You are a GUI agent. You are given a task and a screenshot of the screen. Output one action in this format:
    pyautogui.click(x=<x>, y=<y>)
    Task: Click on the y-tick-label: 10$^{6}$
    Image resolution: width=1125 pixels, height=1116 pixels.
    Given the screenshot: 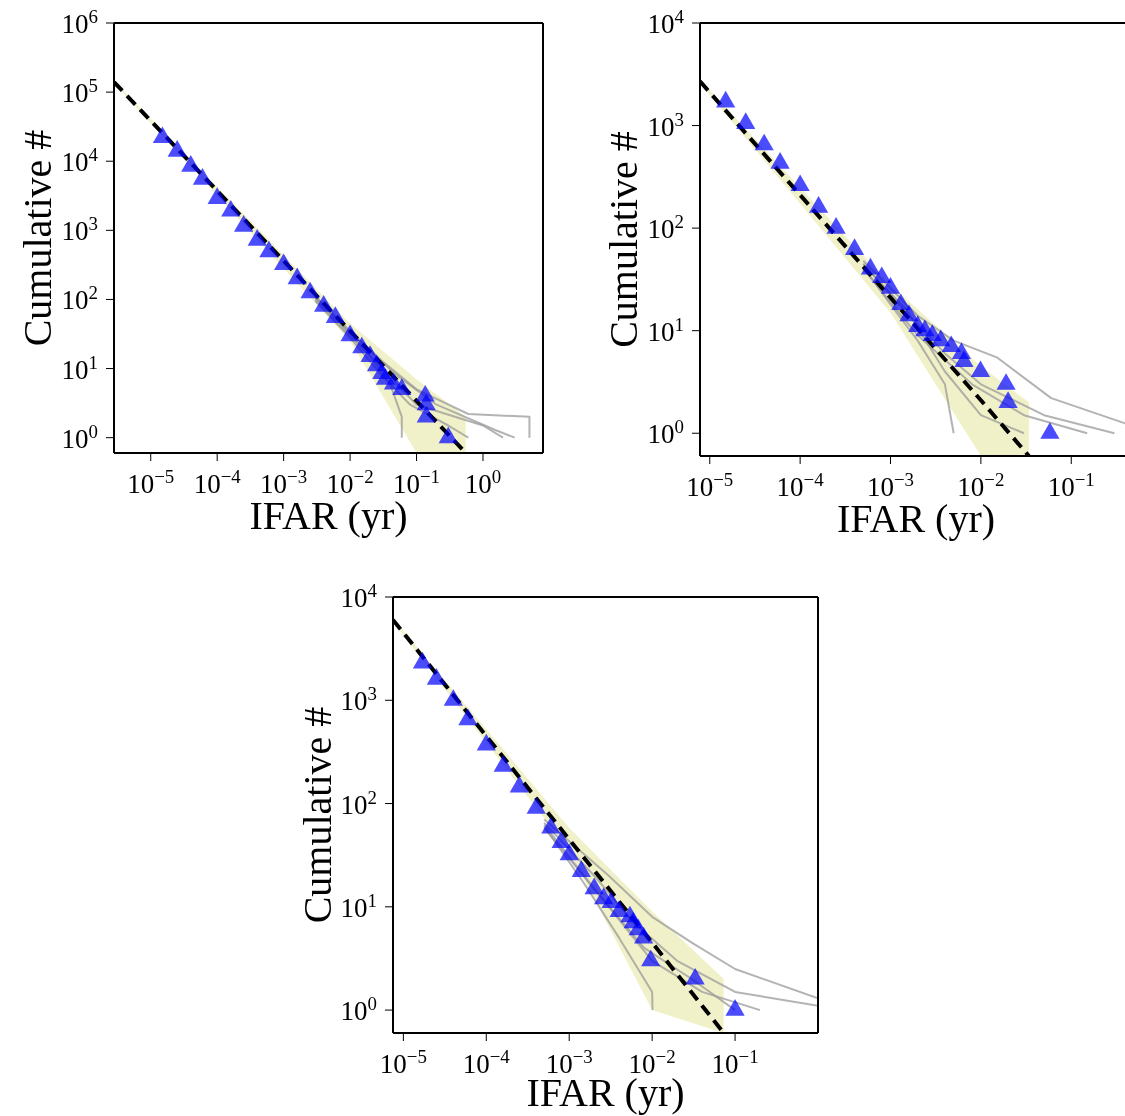 What is the action you would take?
    pyautogui.click(x=79, y=22)
    